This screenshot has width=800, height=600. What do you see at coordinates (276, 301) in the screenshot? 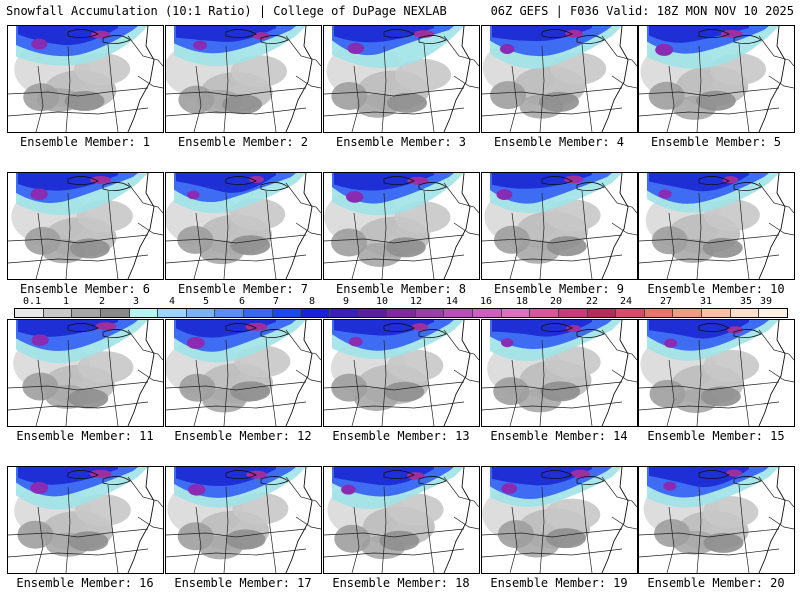
I see `colorbar-tick-label: 7` at bounding box center [276, 301].